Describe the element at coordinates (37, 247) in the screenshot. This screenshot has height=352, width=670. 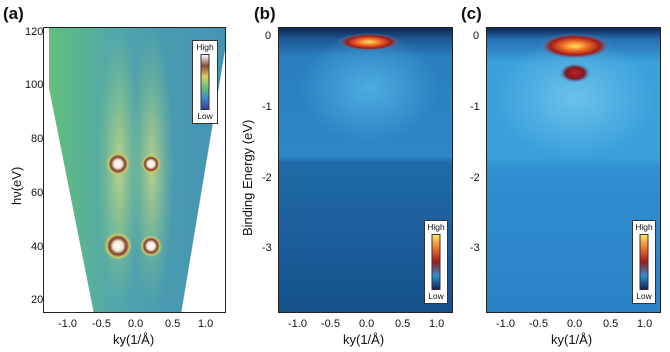
I see `y-tick: 40` at that location.